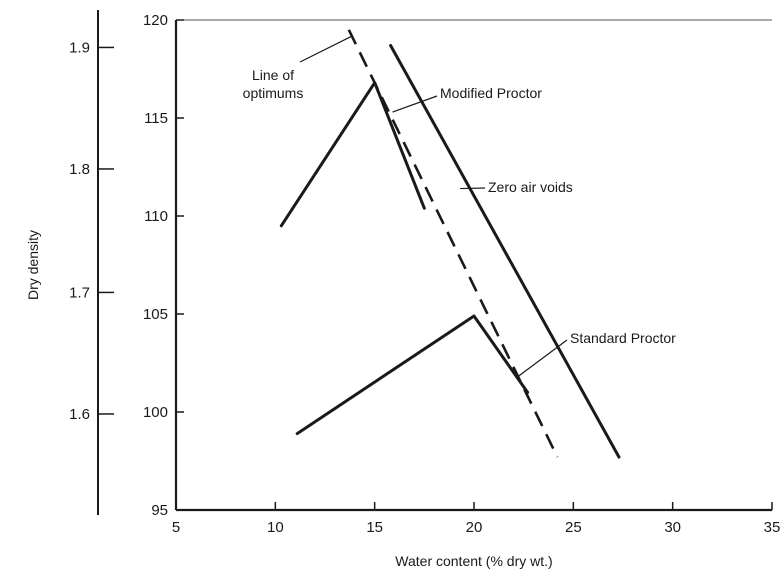 This screenshot has height=576, width=782. Describe the element at coordinates (473, 561) in the screenshot. I see `x-axis-title: Water content (% dry wt.)` at that location.